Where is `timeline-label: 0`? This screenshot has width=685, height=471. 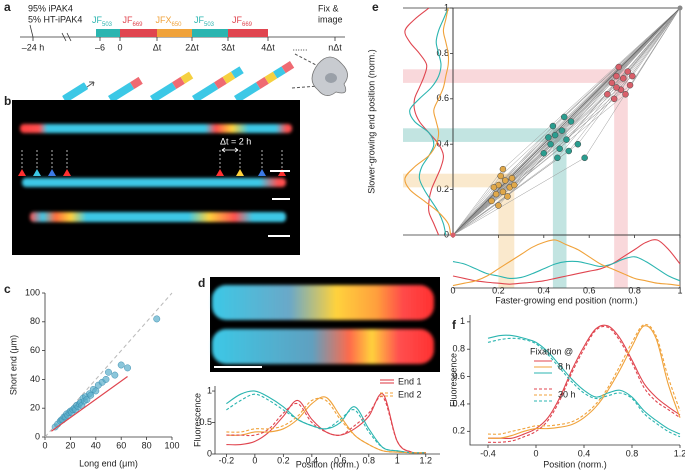
timeline-label: 0 is located at coordinates (119, 47).